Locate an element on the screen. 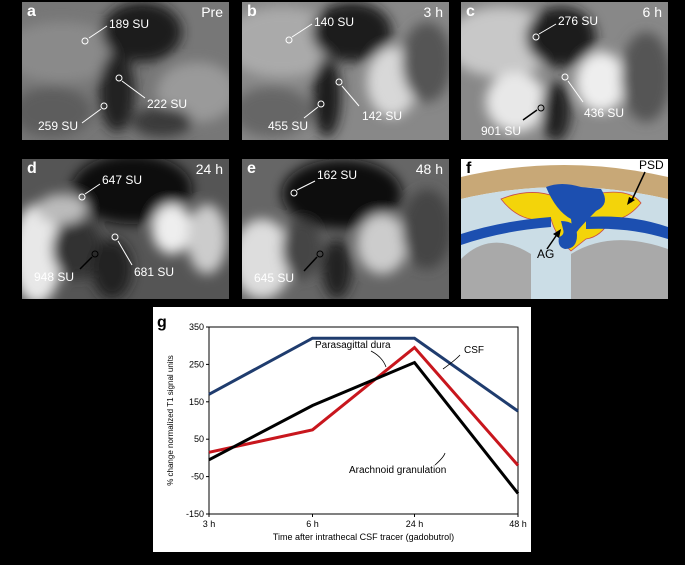 The height and width of the screenshot is (565, 685). panel-d: d 24 h 647 SU 681 SU 948 SU is located at coordinates (125, 229).